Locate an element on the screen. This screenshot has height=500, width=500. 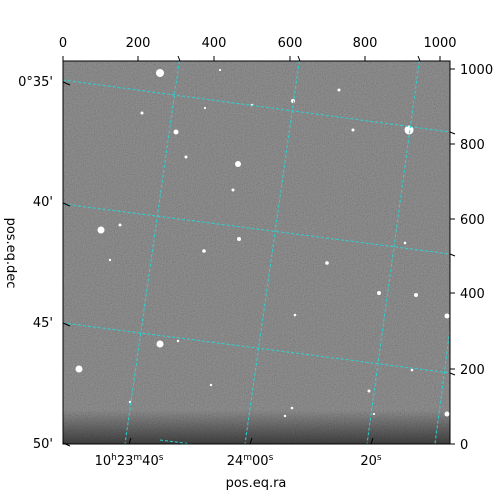
top-tick-label: 600 is located at coordinates (290, 43).